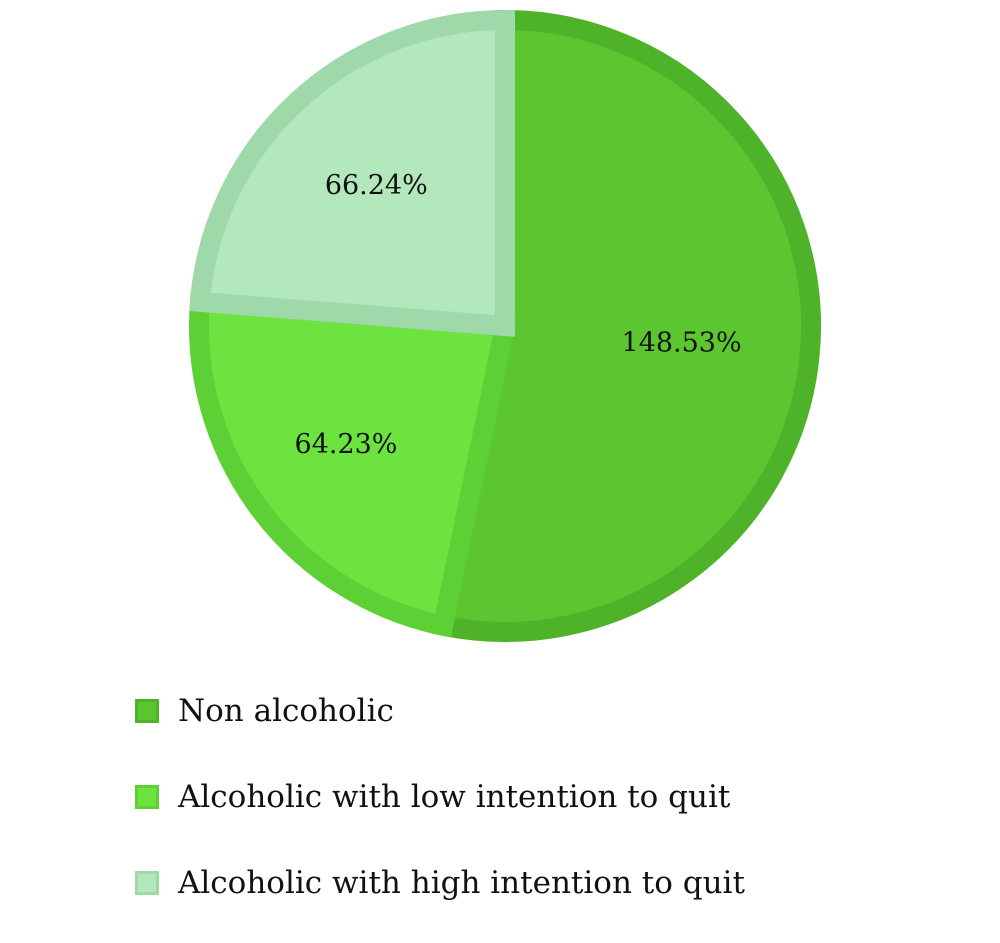  I want to click on legend-label-non-alcoholic: Non alcoholic, so click(286, 710).